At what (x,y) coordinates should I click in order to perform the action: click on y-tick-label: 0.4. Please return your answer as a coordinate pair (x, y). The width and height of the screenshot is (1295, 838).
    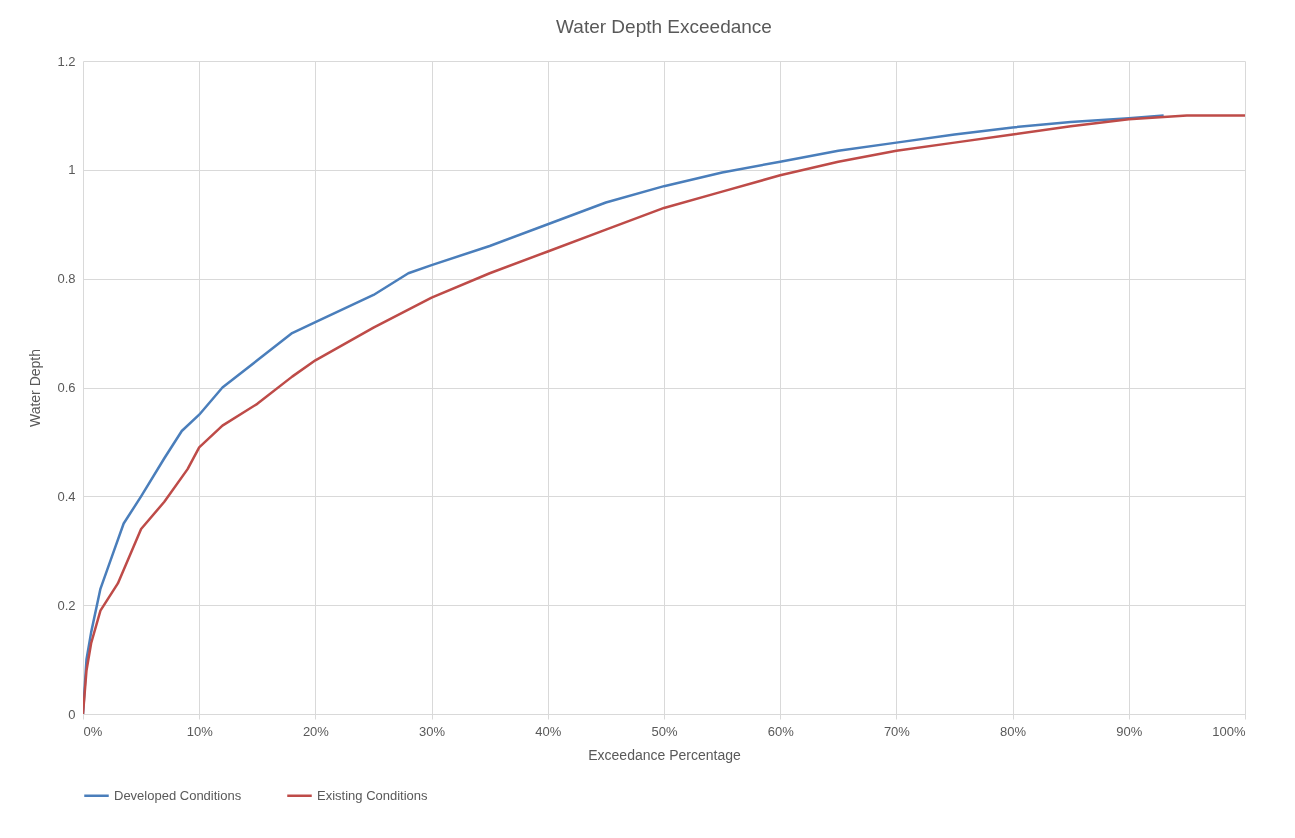
    Looking at the image, I should click on (66, 496).